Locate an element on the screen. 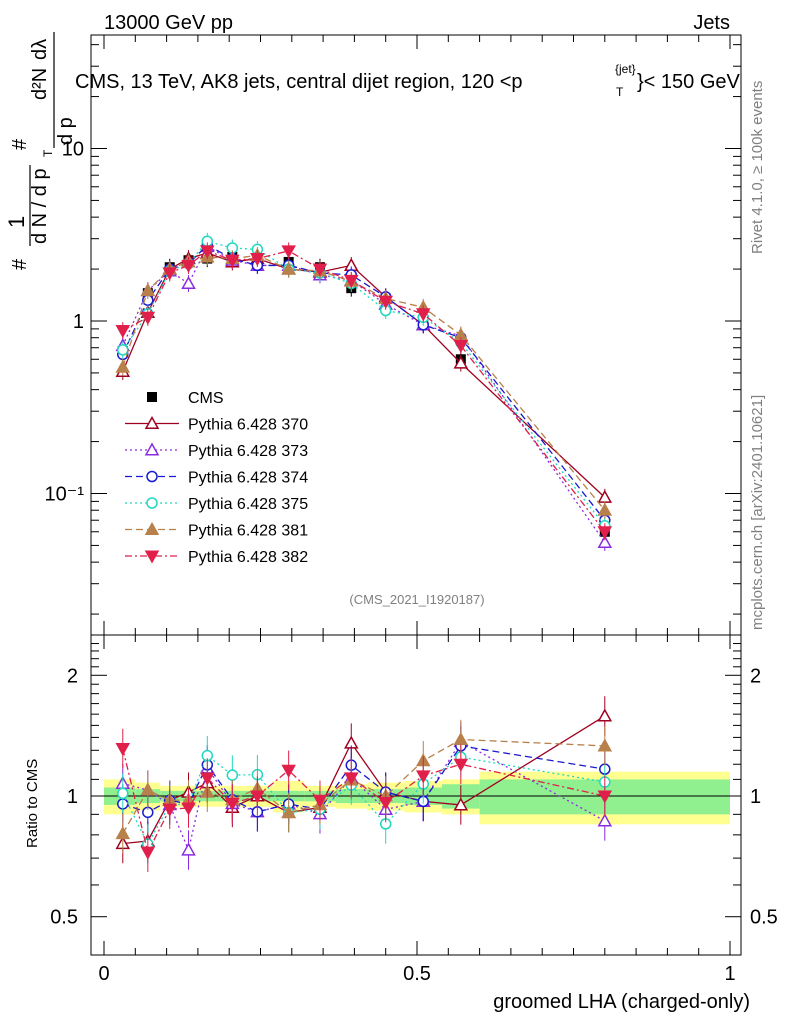 This screenshot has width=786, height=1024. legend-entry-p370: Pythia 6.428 370 is located at coordinates (216, 424).